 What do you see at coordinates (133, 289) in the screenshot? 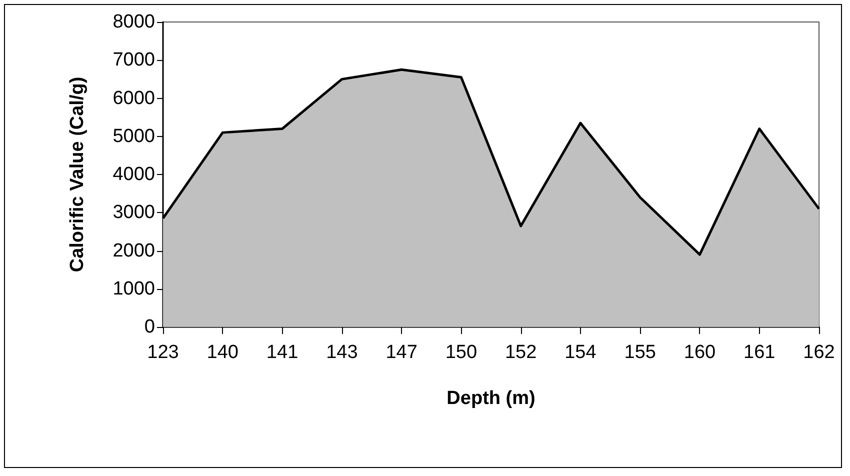
I see `y-tick-label: 1000` at bounding box center [133, 289].